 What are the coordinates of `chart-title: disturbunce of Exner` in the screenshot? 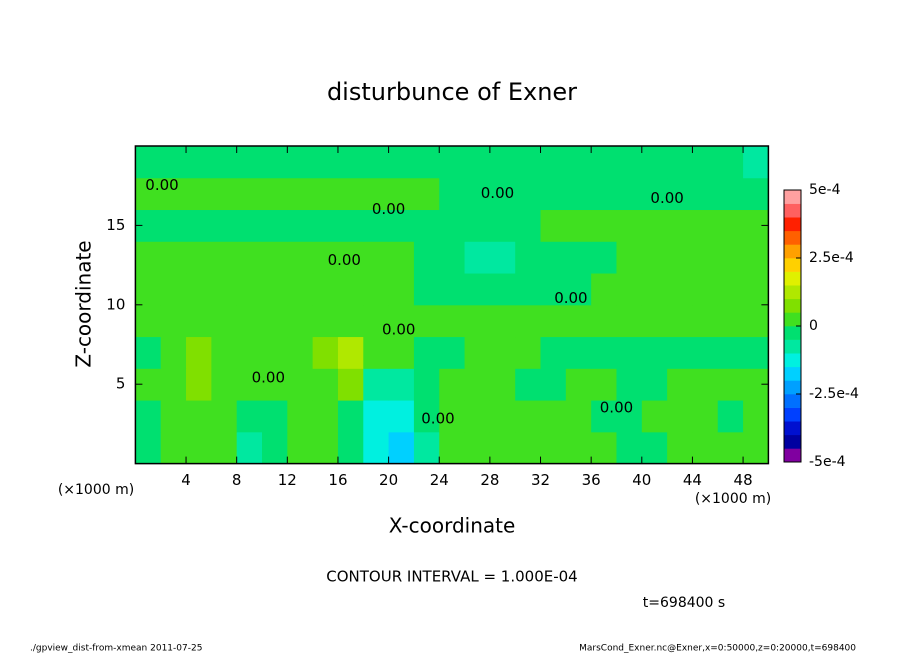 It's located at (452, 92).